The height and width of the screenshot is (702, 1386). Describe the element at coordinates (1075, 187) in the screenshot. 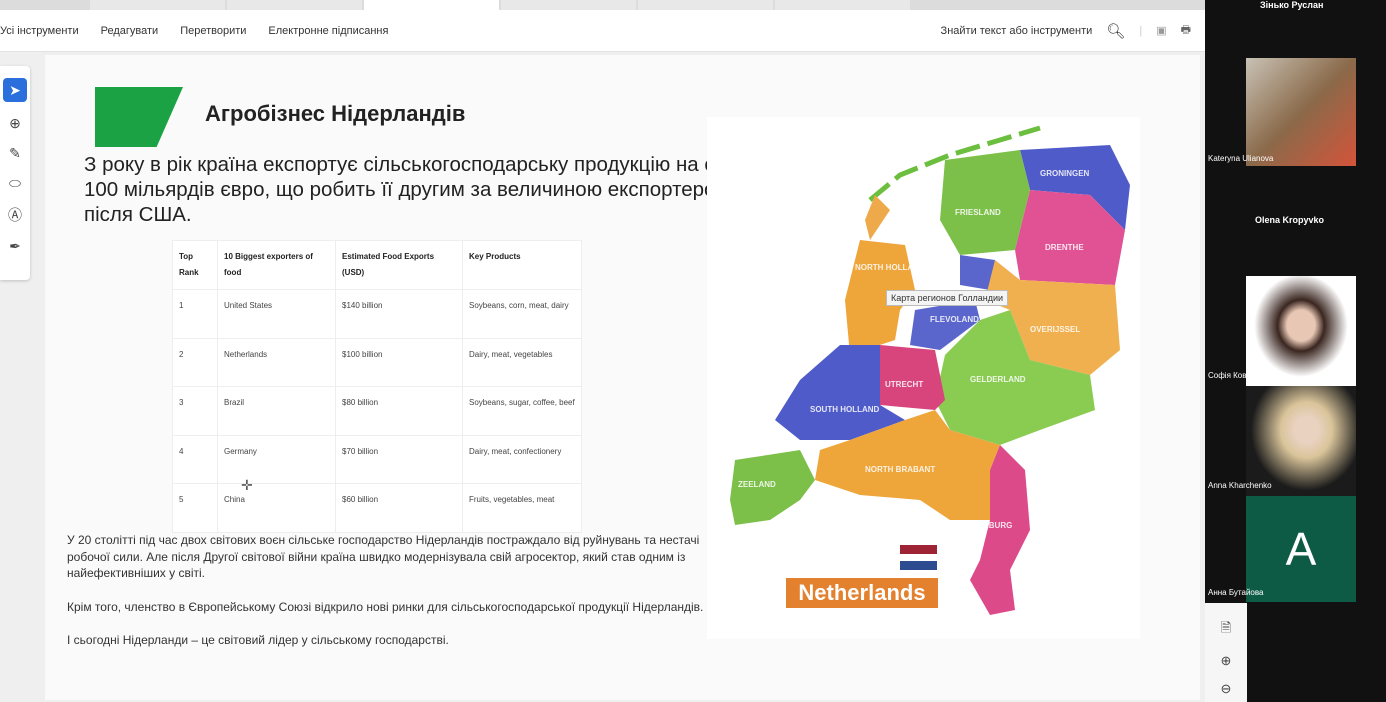

I see `region-groningen` at that location.